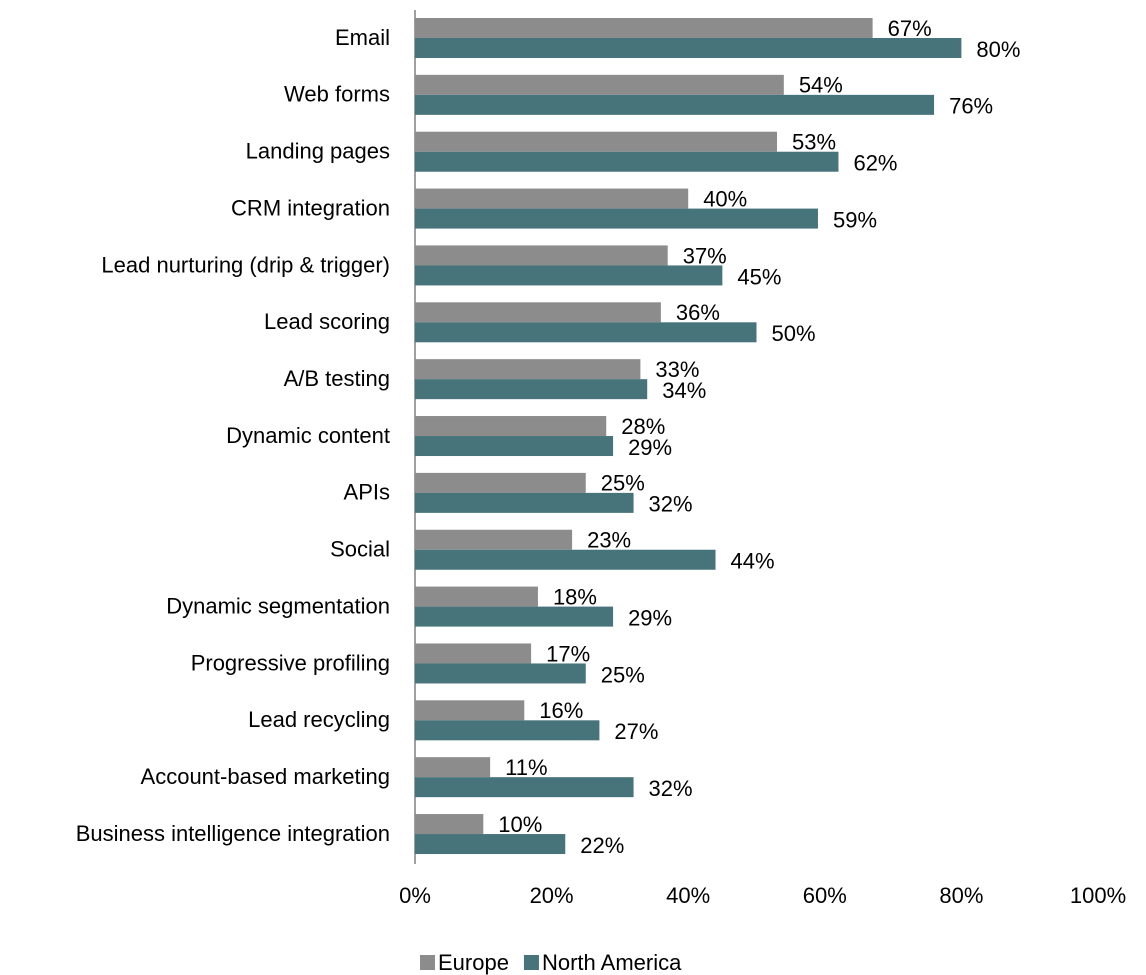 This screenshot has height=975, width=1146. Describe the element at coordinates (473, 962) in the screenshot. I see `legend-label: Europe` at that location.